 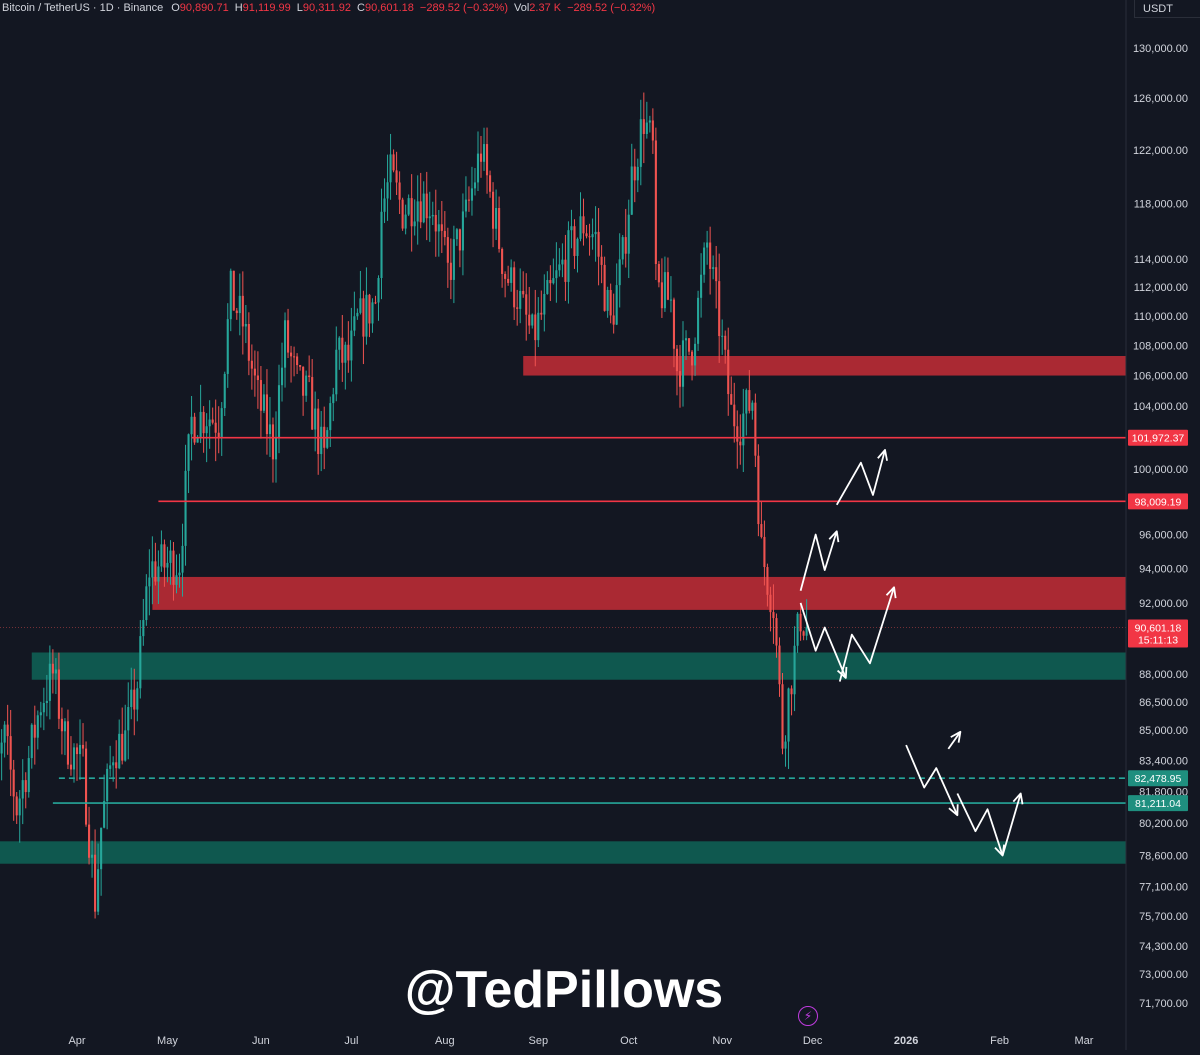 What do you see at coordinates (1161, 288) in the screenshot?
I see `price-tick-label: 112,000.00` at bounding box center [1161, 288].